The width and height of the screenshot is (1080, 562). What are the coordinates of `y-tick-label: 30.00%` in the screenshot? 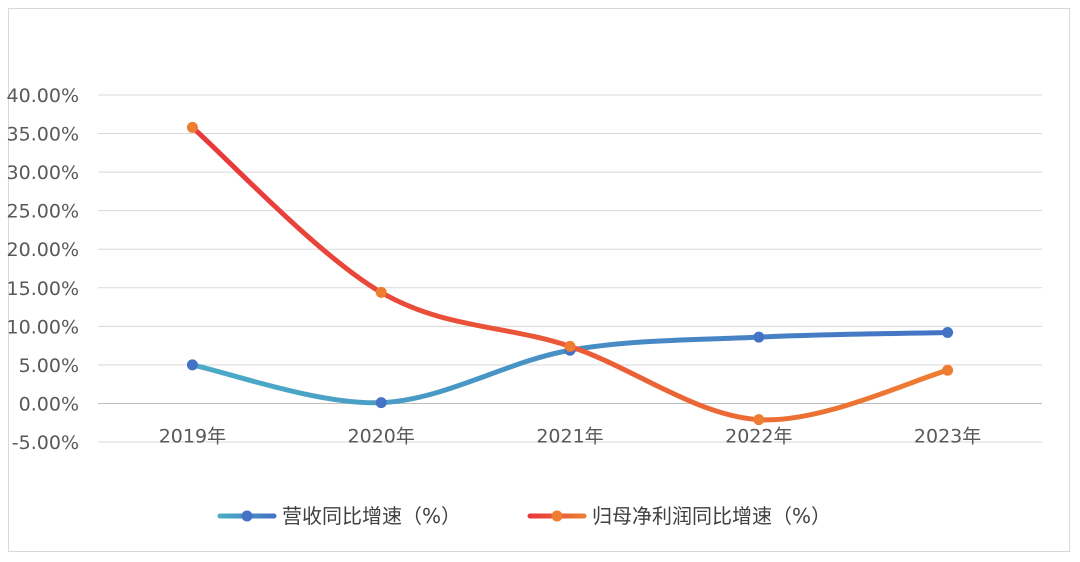 It's located at (43, 173).